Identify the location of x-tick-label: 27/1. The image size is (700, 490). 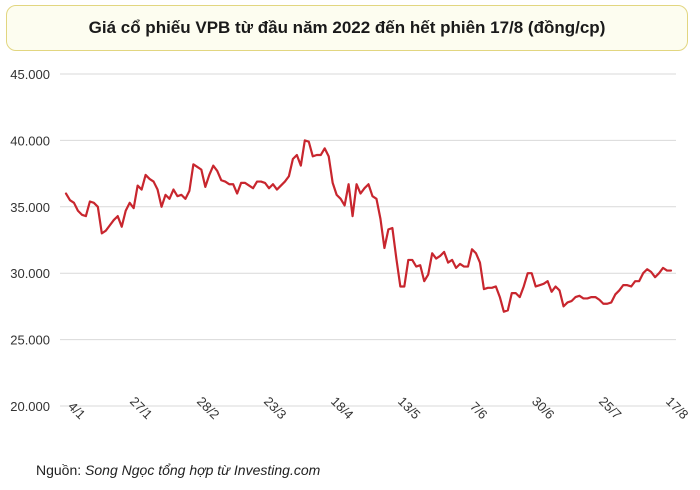
(141, 408).